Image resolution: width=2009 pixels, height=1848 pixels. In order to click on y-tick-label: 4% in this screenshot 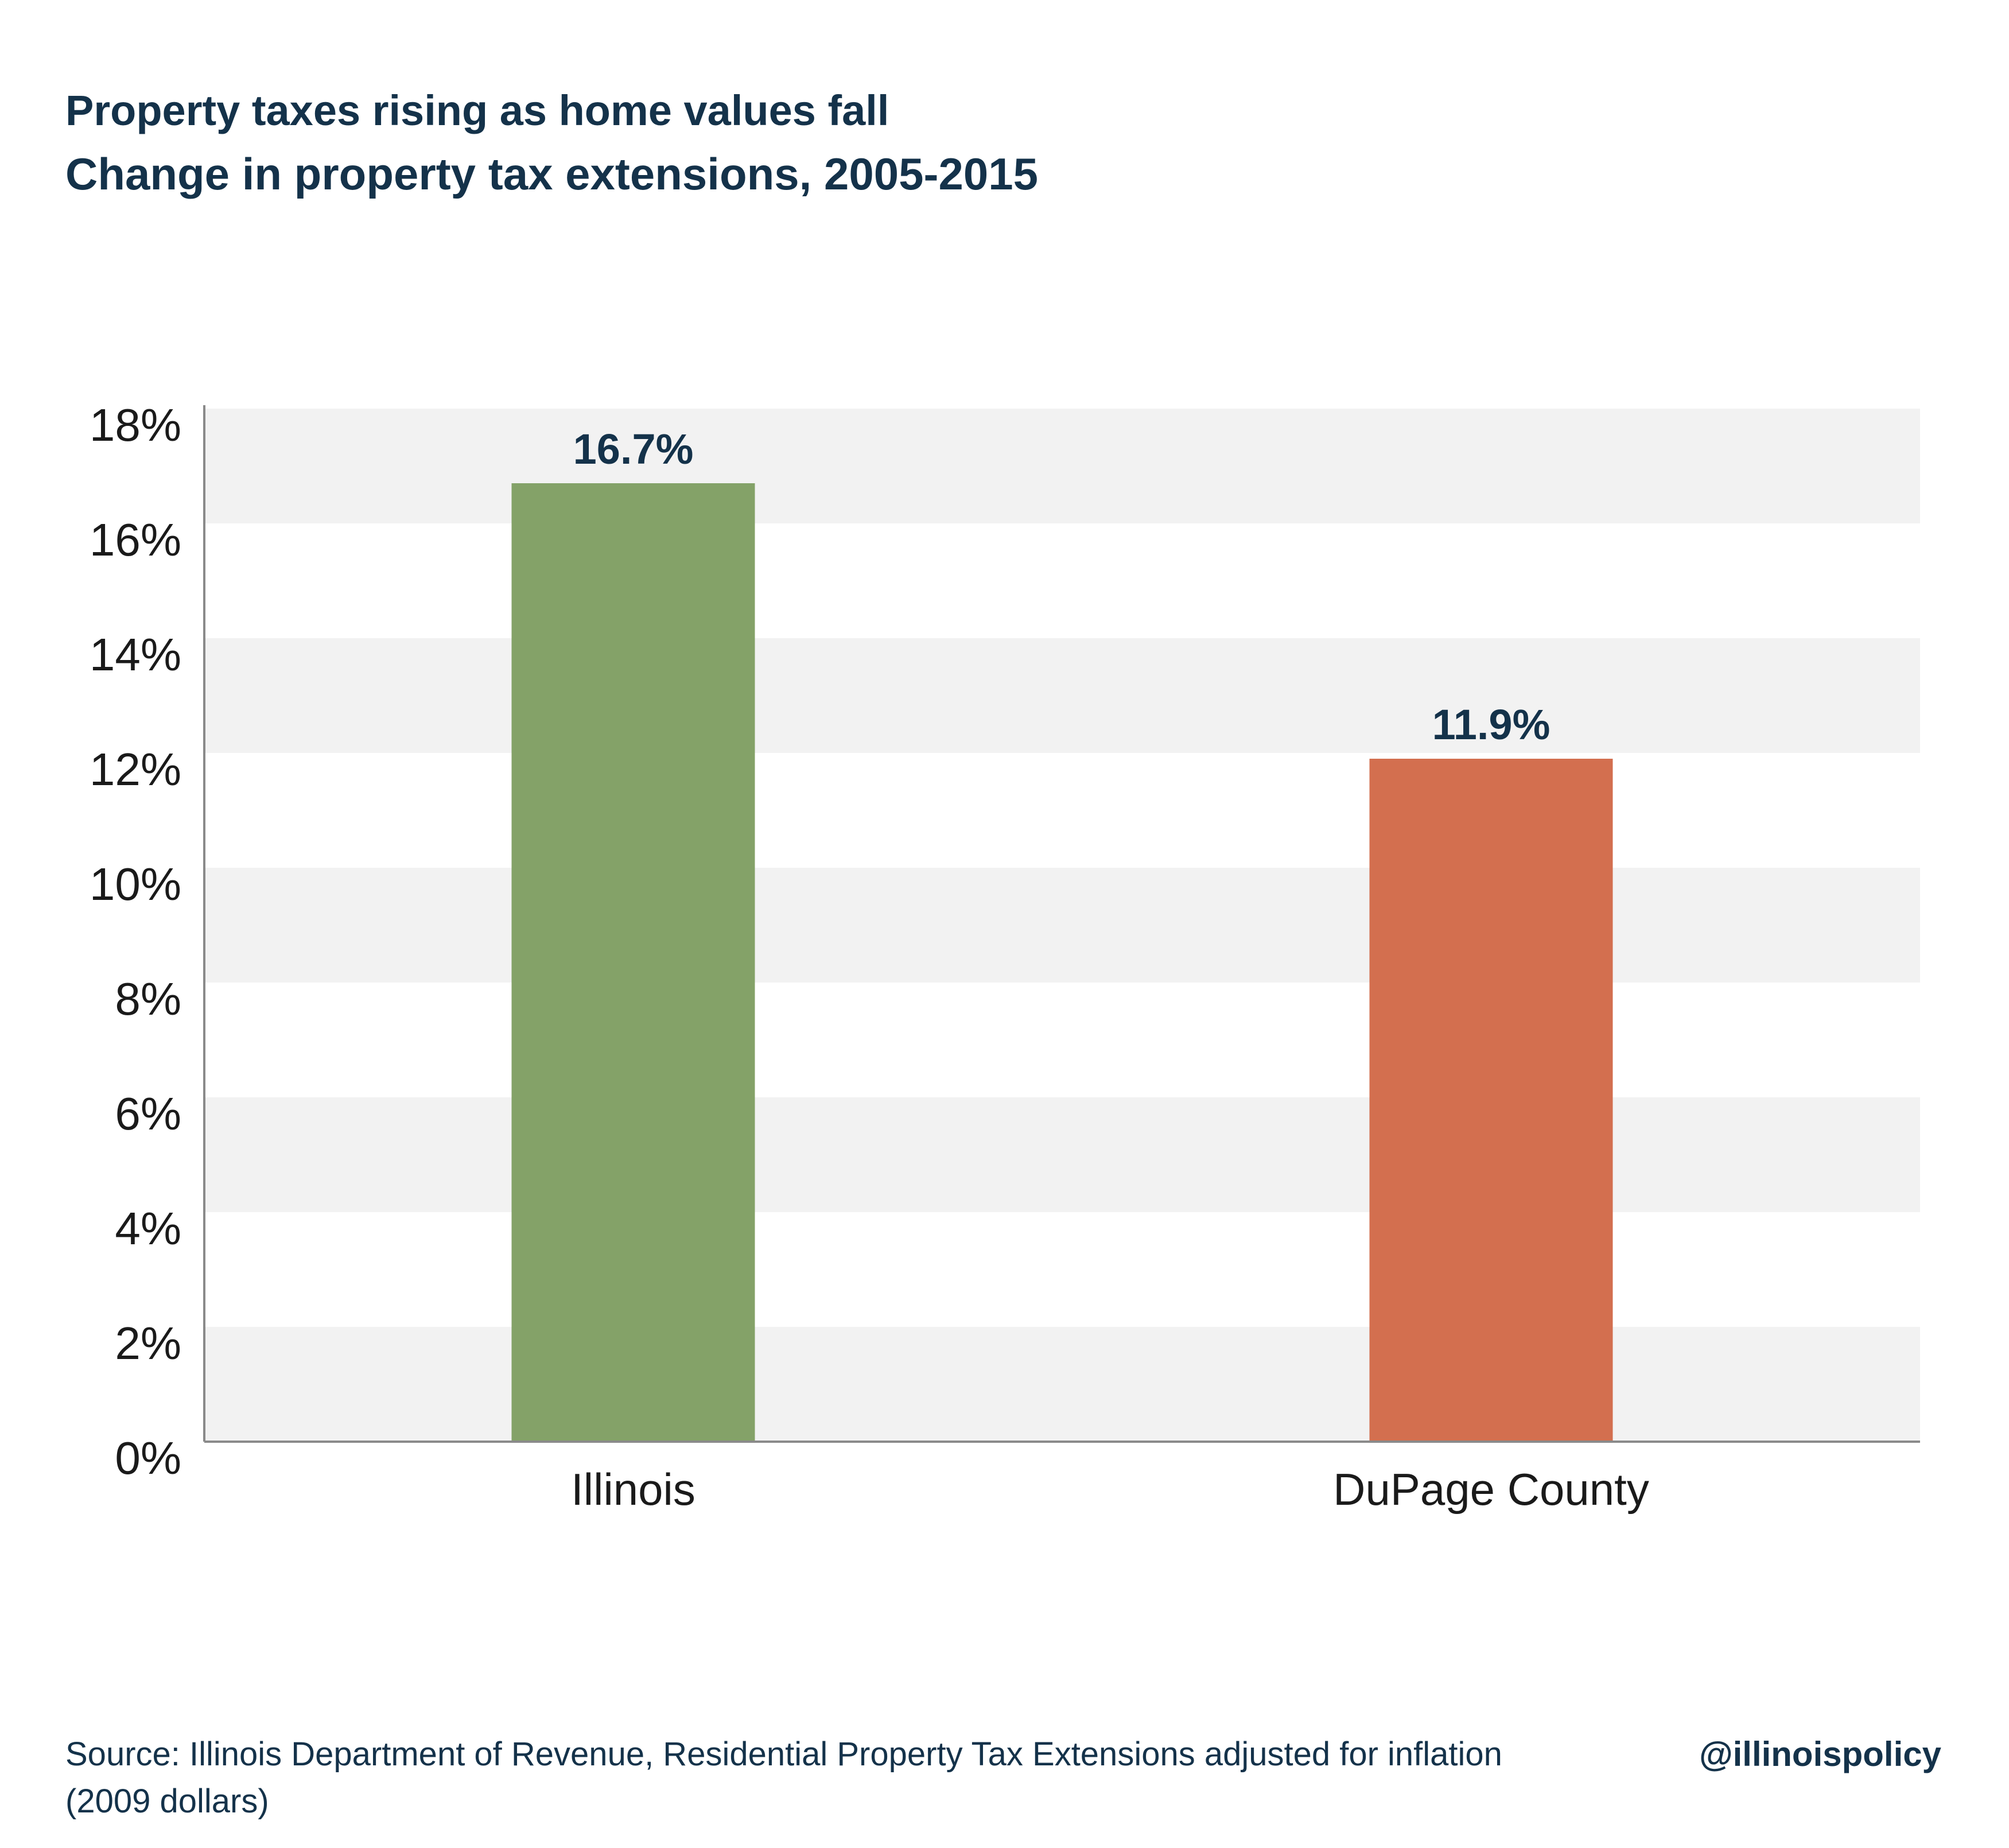, I will do `click(148, 1229)`.